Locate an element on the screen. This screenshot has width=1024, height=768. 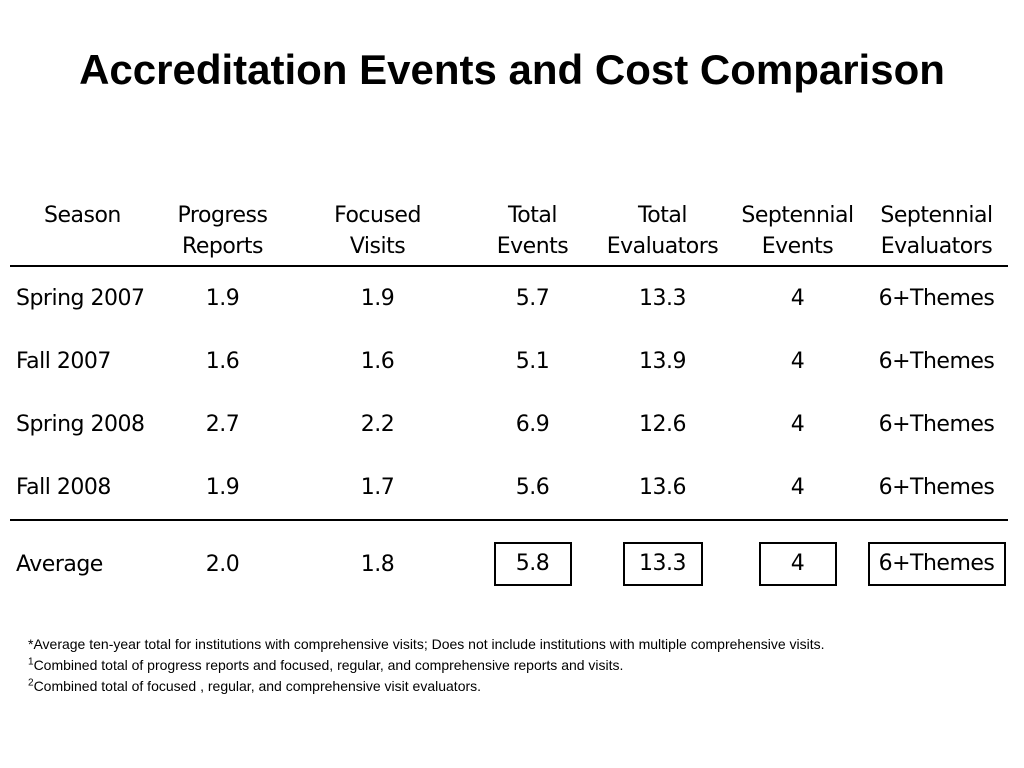
average-septennial-evaluators-cell: 6+Themes is located at coordinates (936, 563).